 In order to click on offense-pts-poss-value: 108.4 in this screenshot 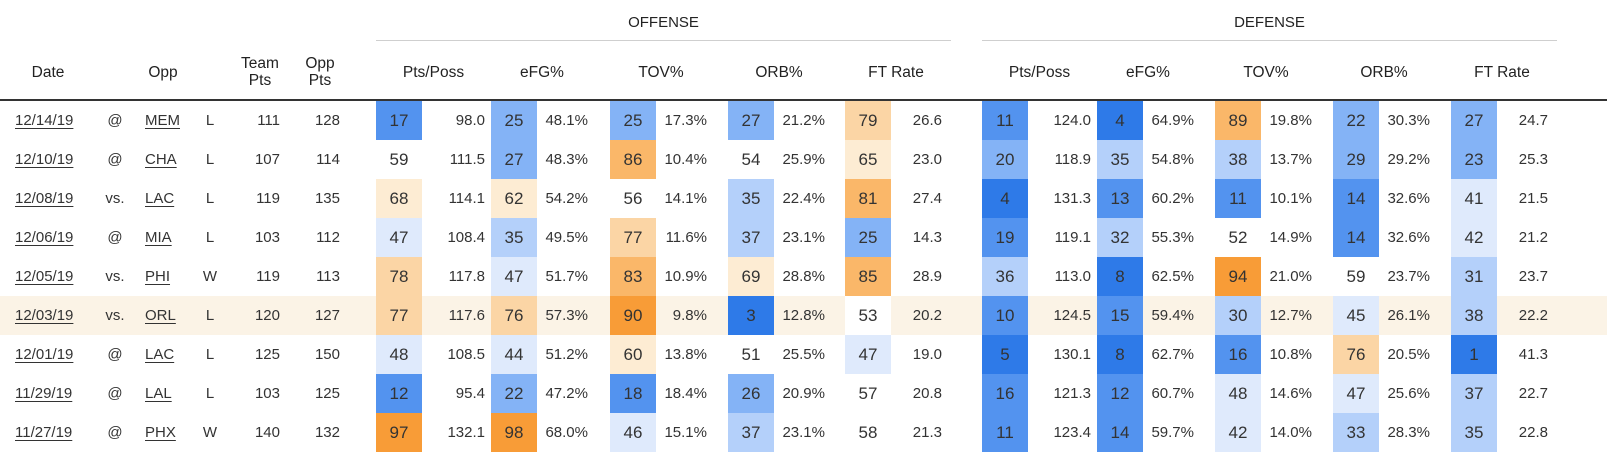, I will do `click(466, 237)`.